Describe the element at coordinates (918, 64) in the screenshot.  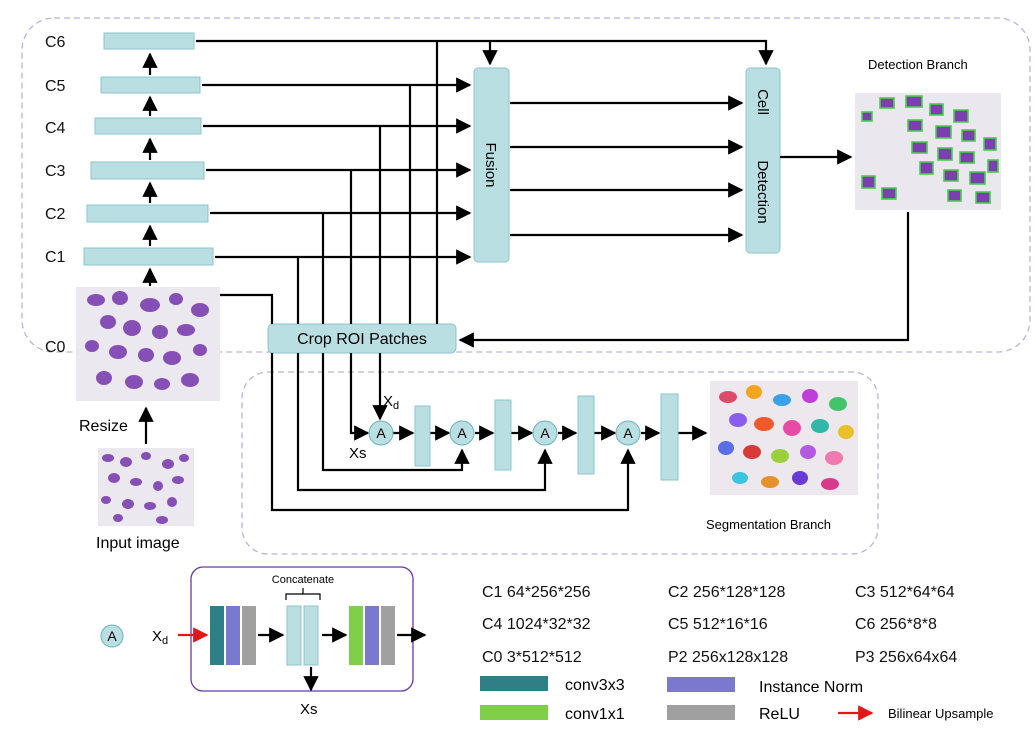
I see `detection-branch-title: Detection Branch` at that location.